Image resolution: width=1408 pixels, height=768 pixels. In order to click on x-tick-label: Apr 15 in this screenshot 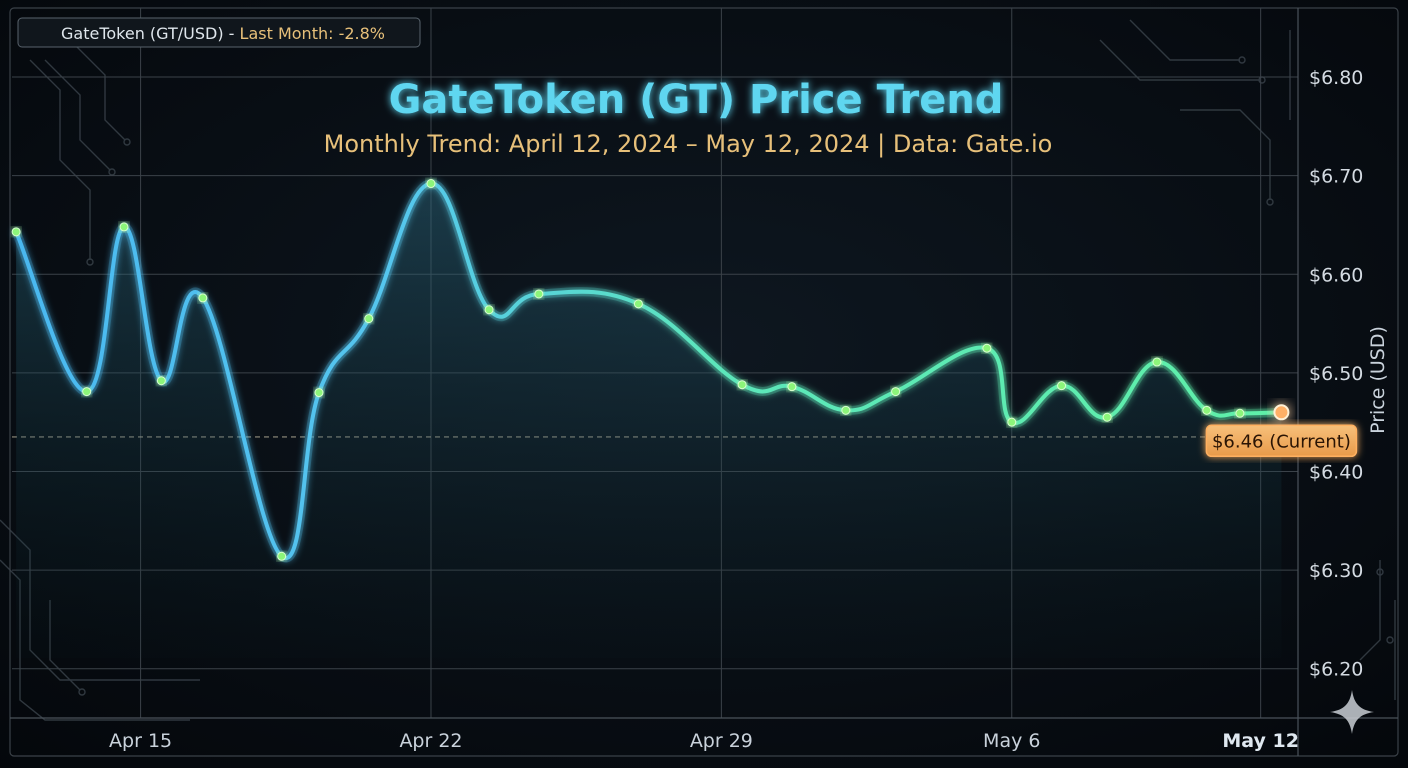, I will do `click(140, 741)`.